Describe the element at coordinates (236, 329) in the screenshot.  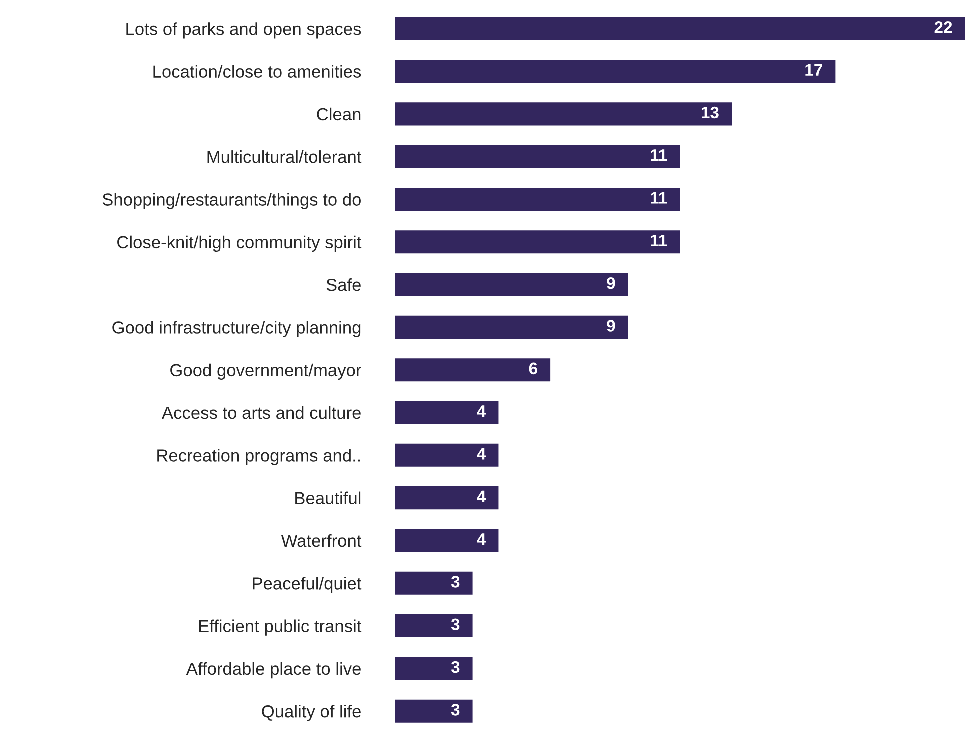
I see `y-tick-label: Good infrastructure/city planning` at that location.